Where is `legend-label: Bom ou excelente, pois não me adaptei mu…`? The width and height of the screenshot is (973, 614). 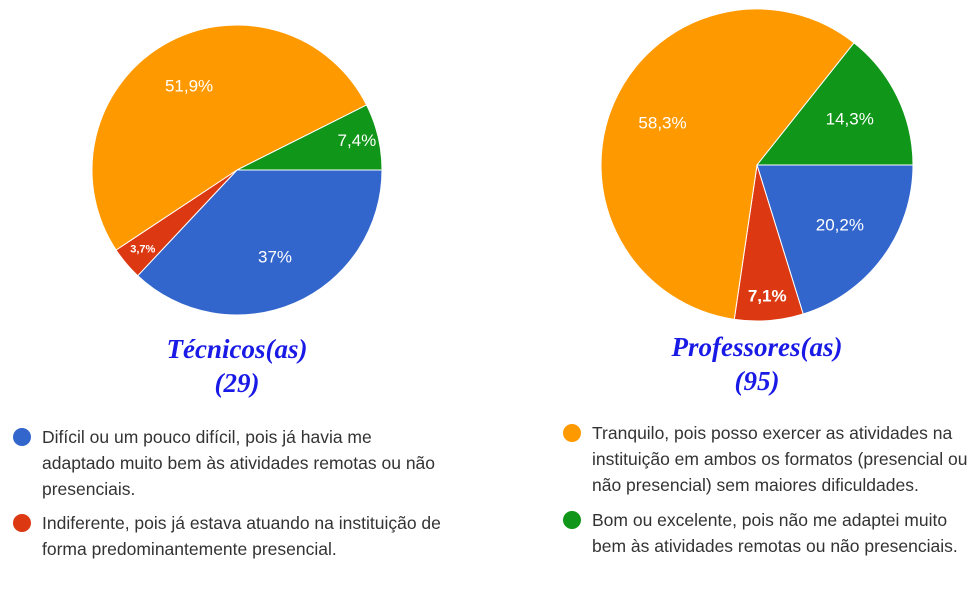 legend-label: Bom ou excelente, pois não me adaptei mu… is located at coordinates (775, 533).